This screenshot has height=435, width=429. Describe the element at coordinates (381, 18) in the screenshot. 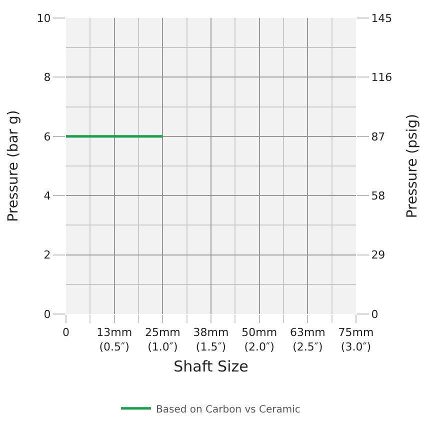

I see `y2-tick-label: 145` at that location.